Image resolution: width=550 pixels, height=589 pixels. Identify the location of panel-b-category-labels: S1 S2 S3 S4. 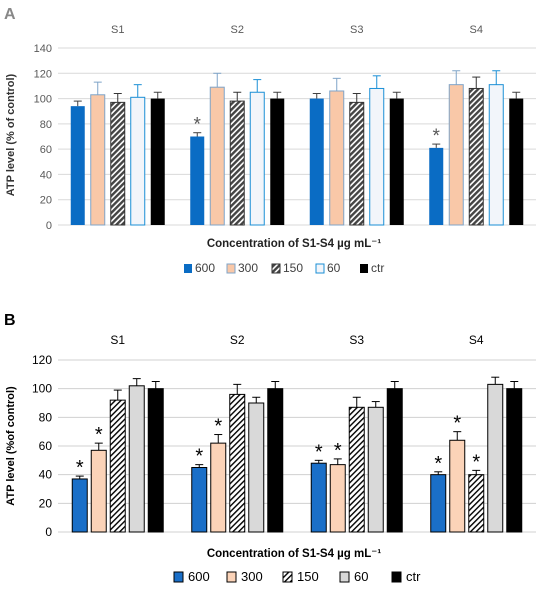
(297, 340).